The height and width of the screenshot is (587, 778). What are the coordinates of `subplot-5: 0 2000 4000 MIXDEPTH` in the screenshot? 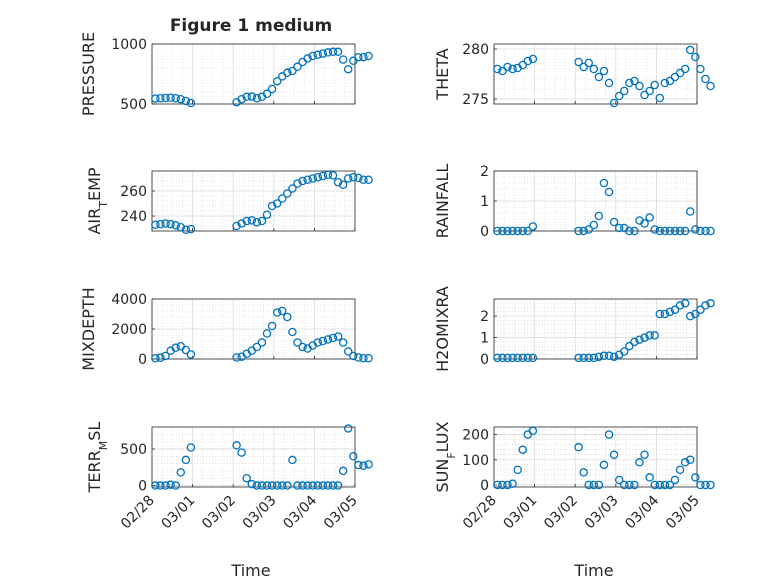 It's located at (226, 329).